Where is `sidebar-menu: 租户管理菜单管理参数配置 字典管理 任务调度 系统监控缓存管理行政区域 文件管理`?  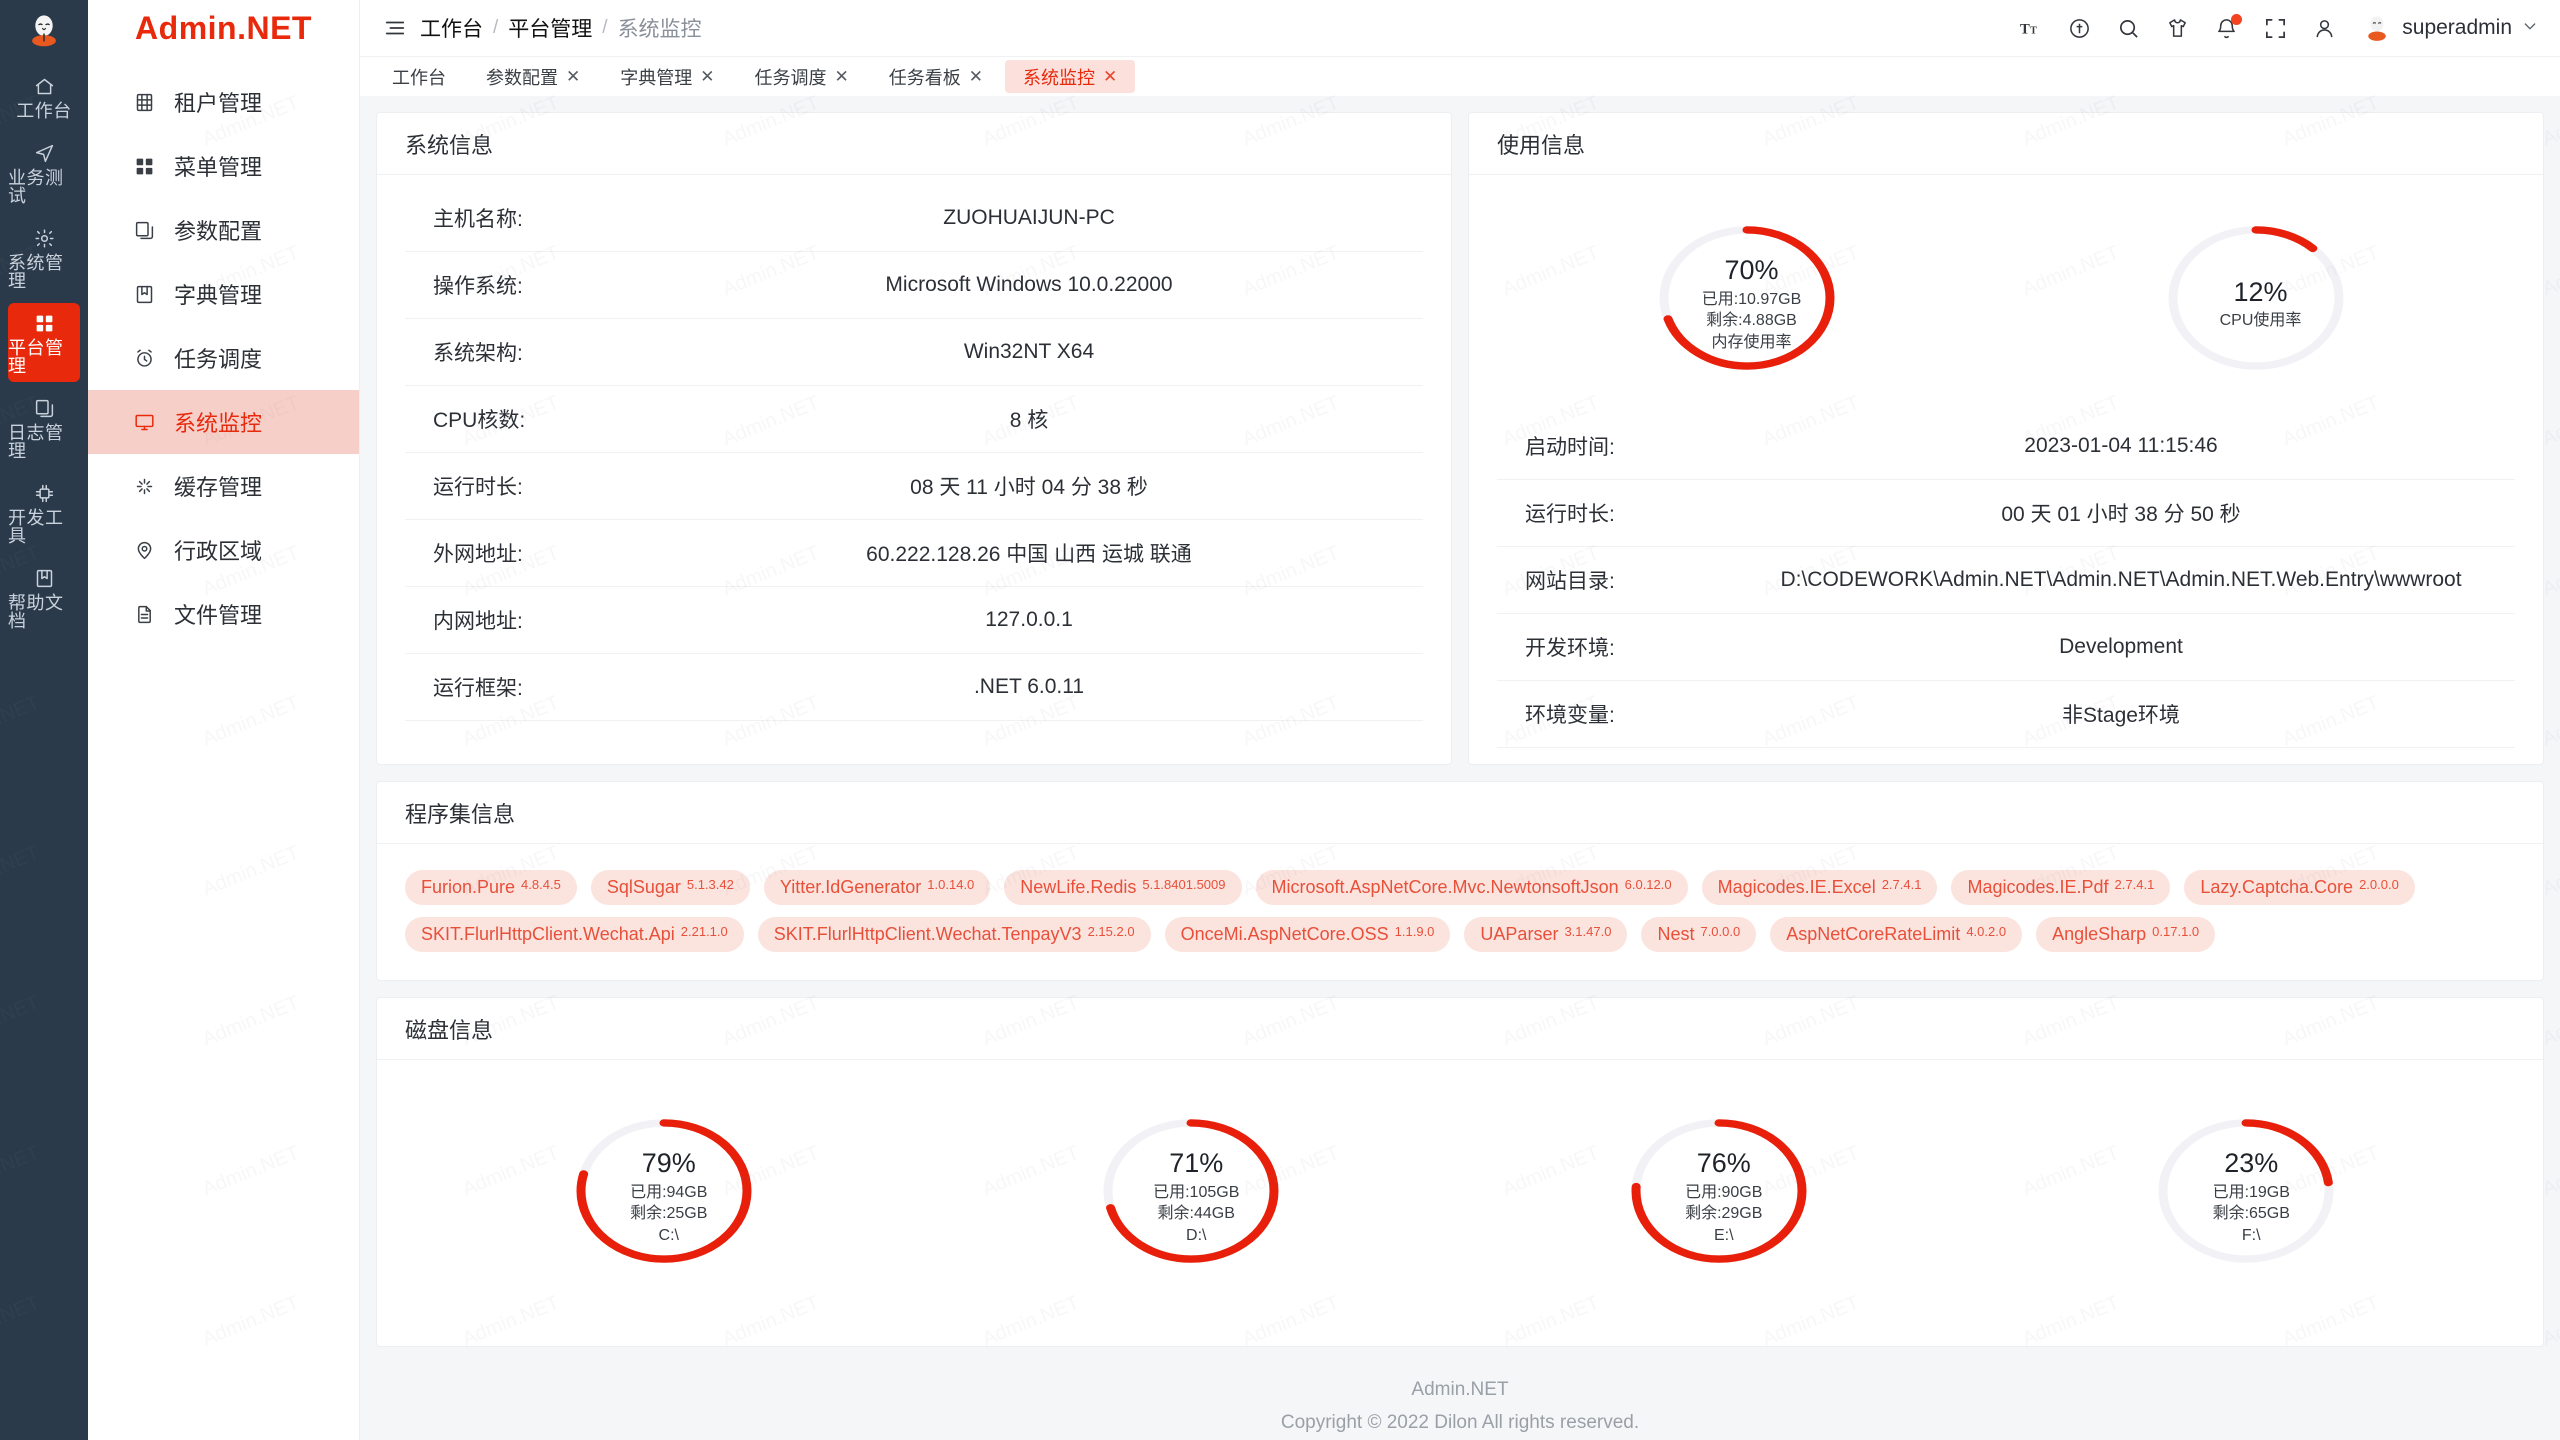 sidebar-menu: 租户管理菜单管理参数配置 字典管理 任务调度 系统监控缓存管理行政区域 文件管理 is located at coordinates (223, 351).